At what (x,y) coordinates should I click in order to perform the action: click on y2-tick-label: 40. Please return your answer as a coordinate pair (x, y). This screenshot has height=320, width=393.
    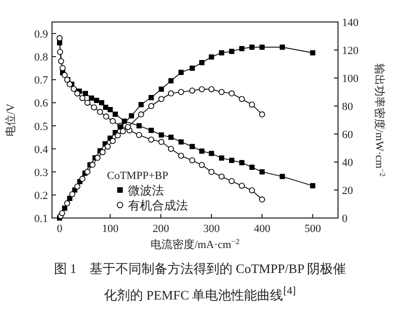
    Looking at the image, I should click on (348, 163).